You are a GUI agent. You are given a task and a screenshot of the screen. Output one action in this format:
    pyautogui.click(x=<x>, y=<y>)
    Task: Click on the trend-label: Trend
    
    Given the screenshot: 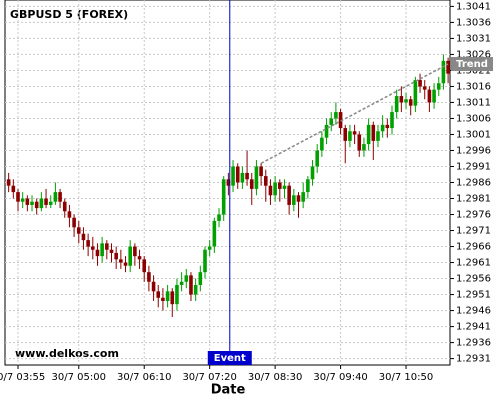 What is the action you would take?
    pyautogui.click(x=472, y=64)
    